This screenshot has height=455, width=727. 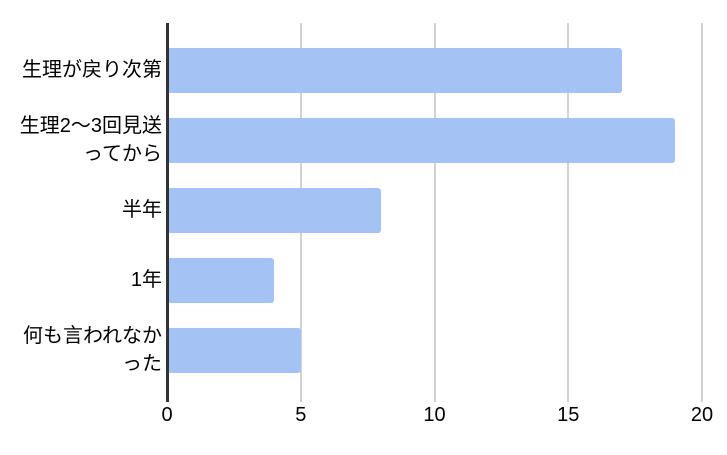 I want to click on category-label: 生理が戻り次第, so click(x=92, y=70).